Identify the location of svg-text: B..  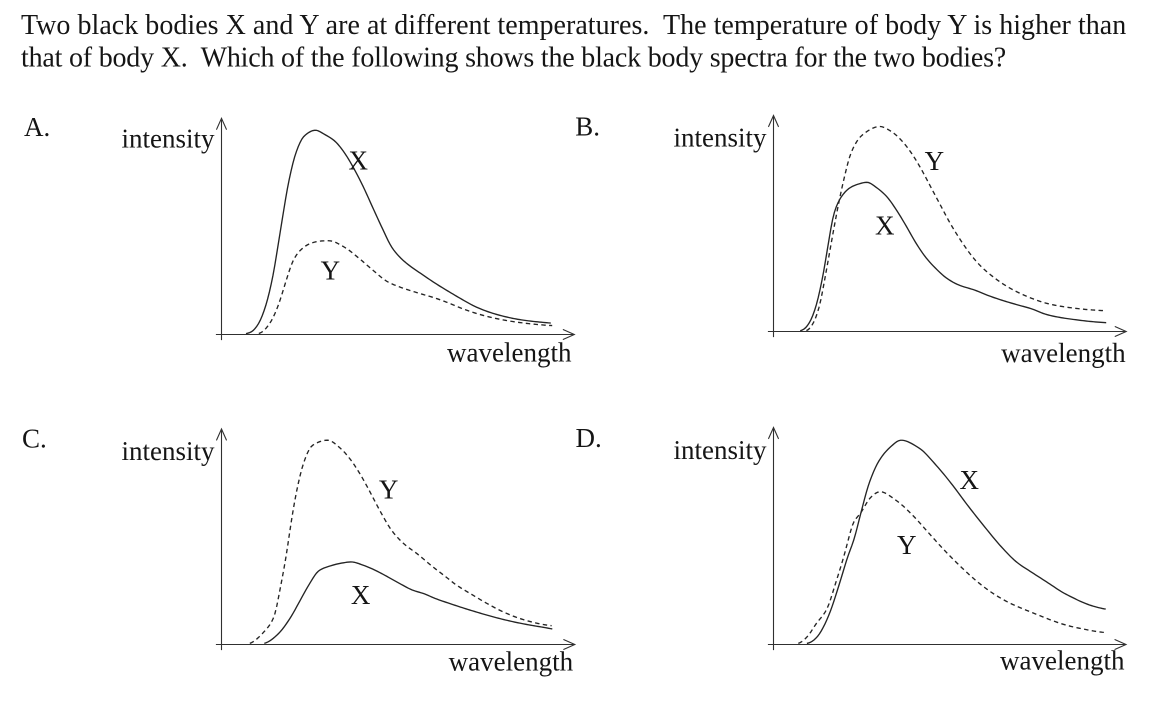
(587, 127).